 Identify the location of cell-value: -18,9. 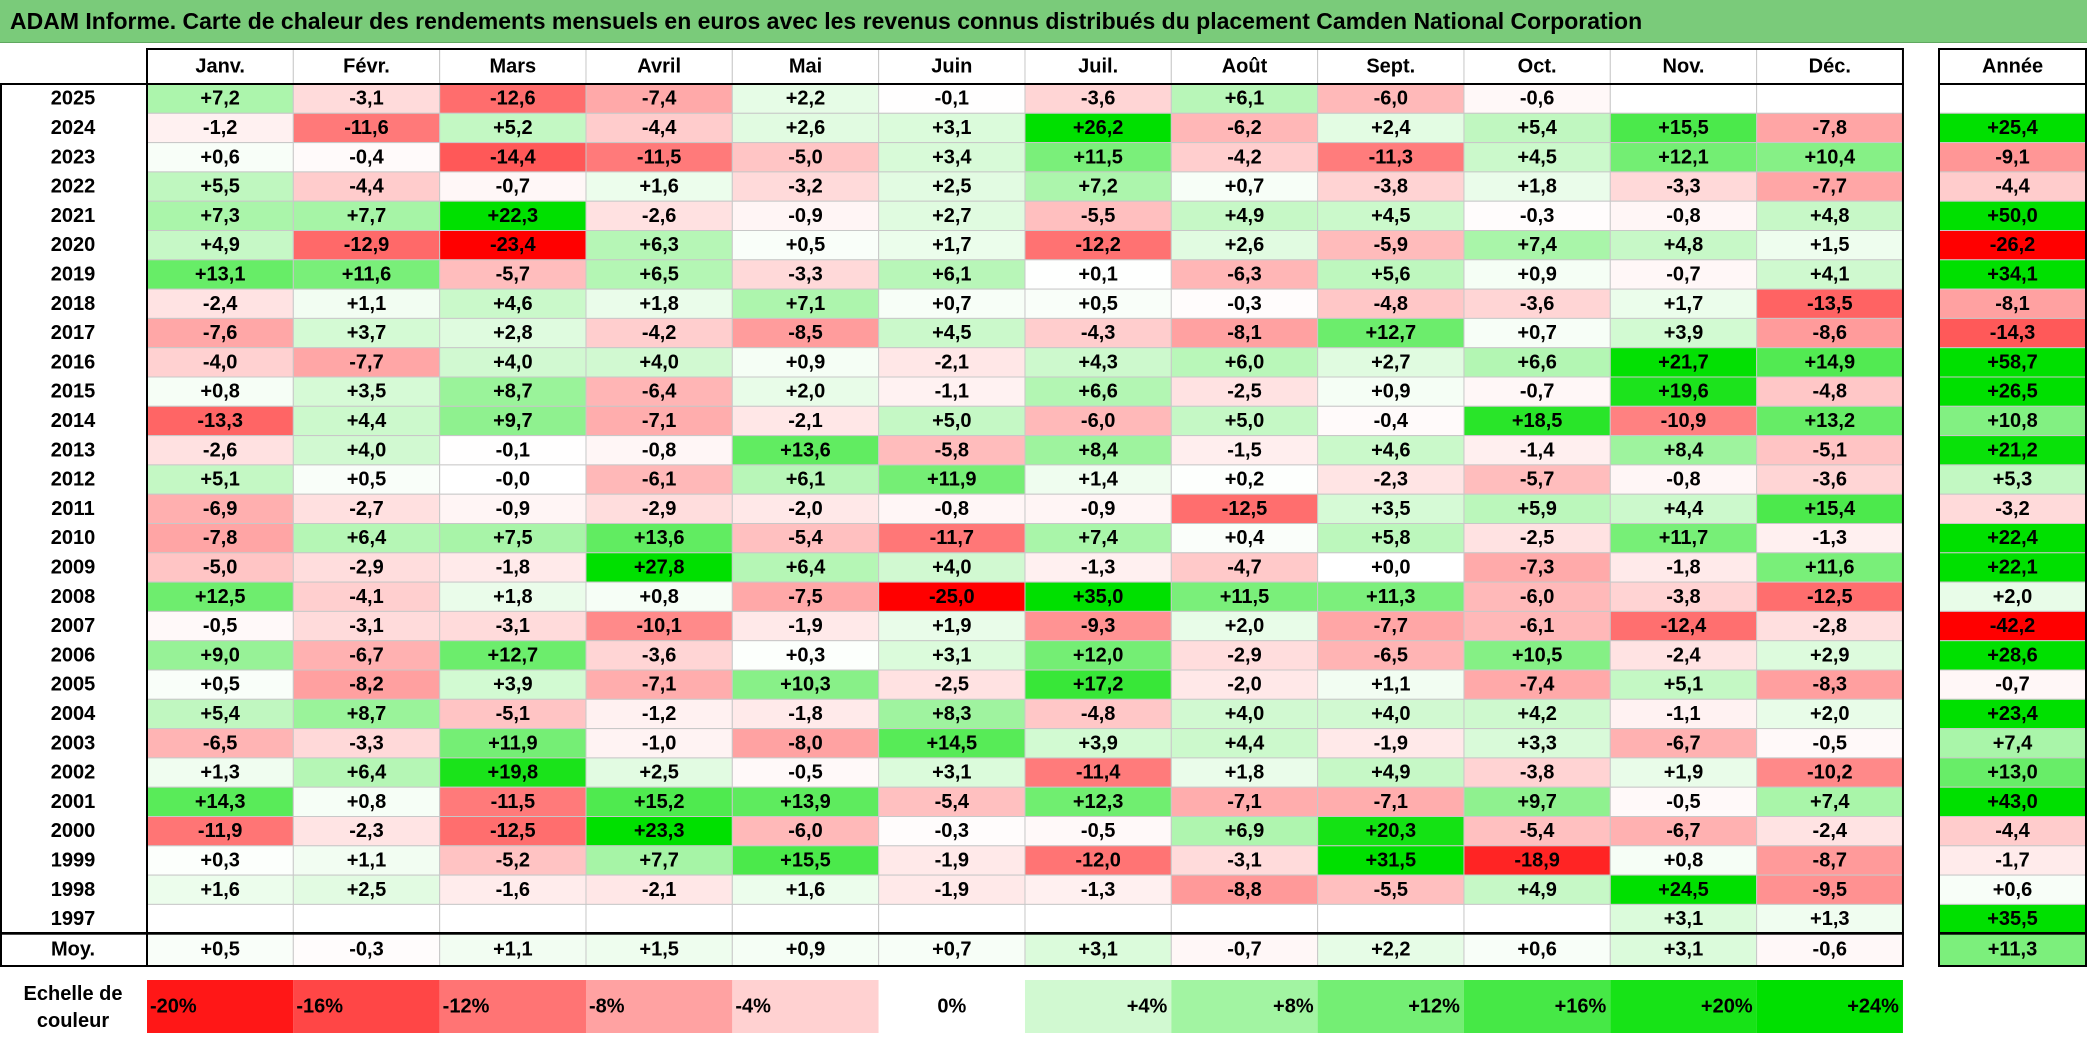
(1537, 860).